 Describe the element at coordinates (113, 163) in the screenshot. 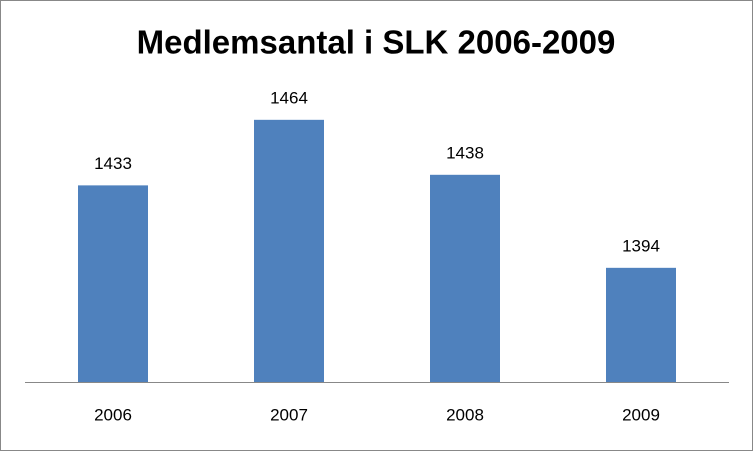

I see `value-label: 1433` at that location.